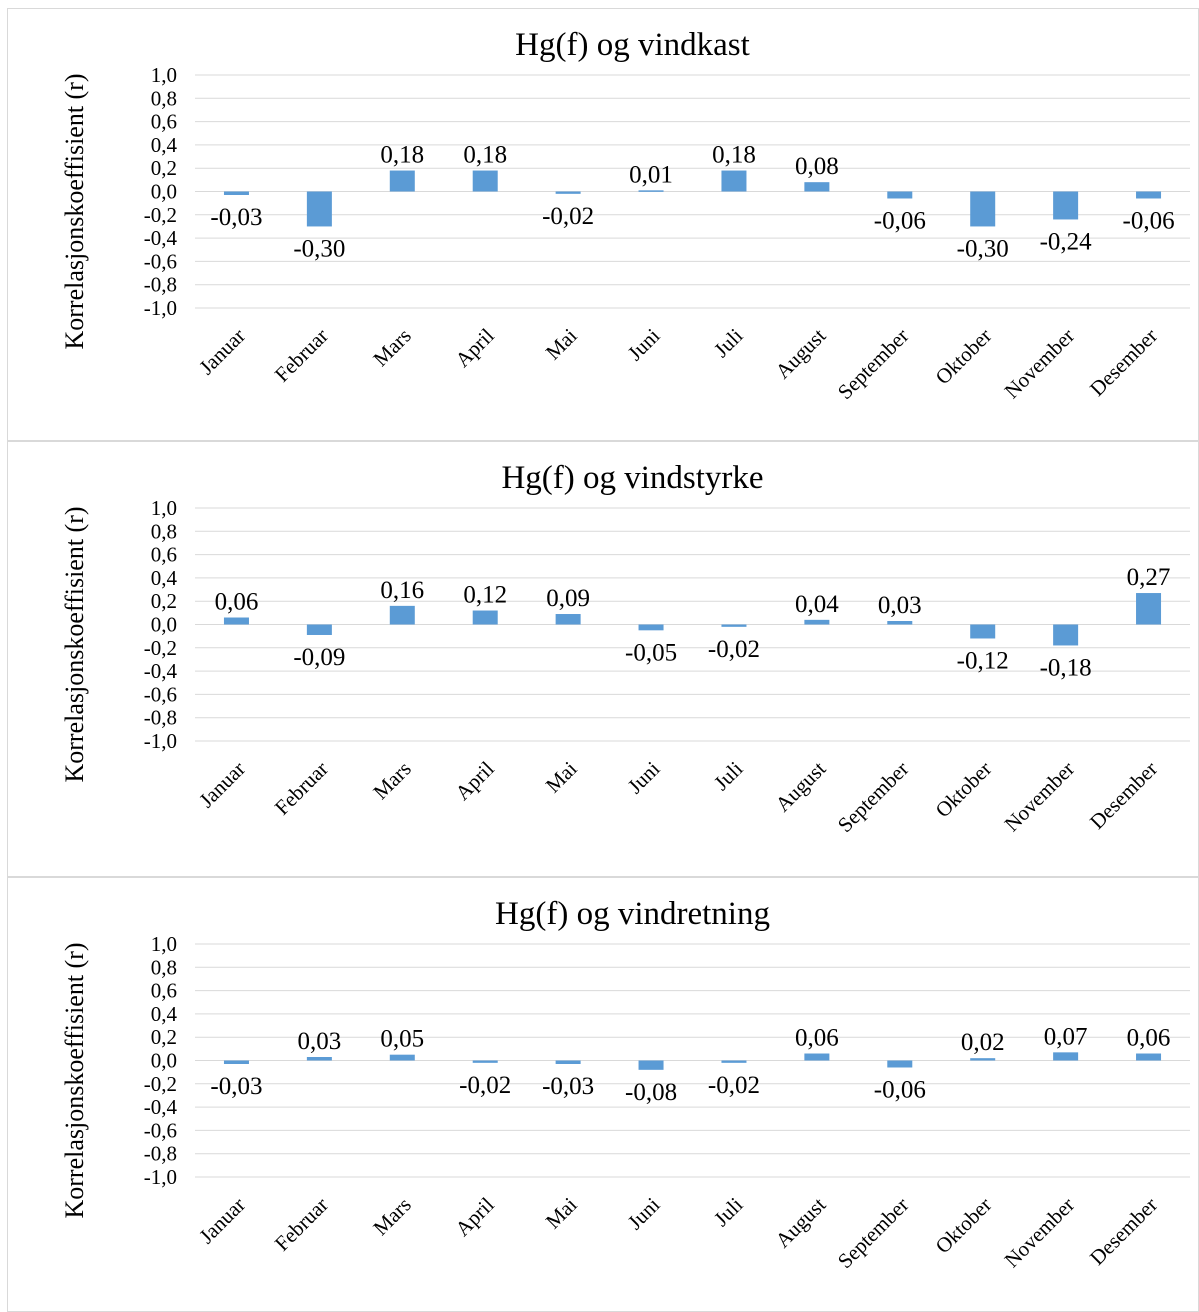 The image size is (1199, 1312). I want to click on x-tick-label: Oktober, so click(964, 1226).